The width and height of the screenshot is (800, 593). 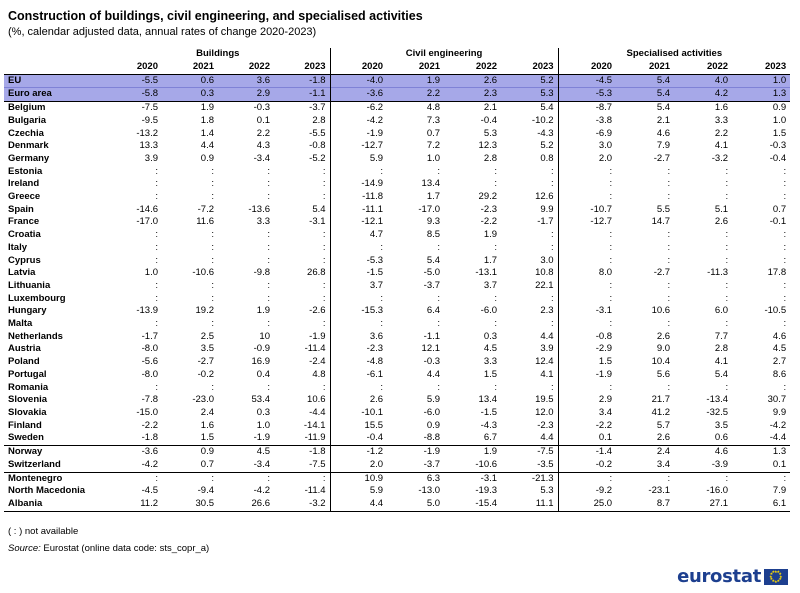 What do you see at coordinates (761, 452) in the screenshot?
I see `table-cell: 1.3` at bounding box center [761, 452].